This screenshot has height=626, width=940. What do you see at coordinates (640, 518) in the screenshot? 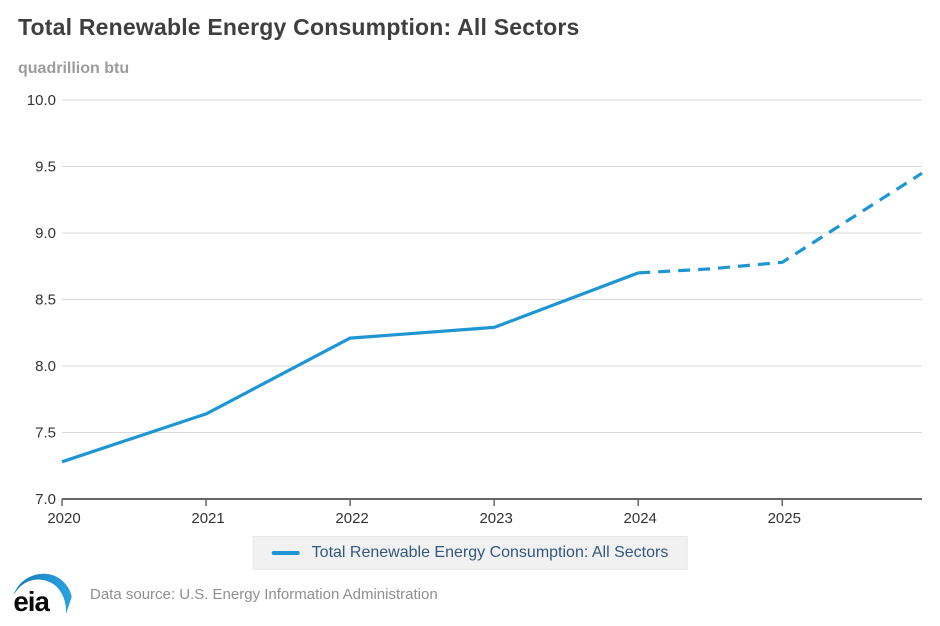
I see `x-axis-tick-label: 2024` at bounding box center [640, 518].